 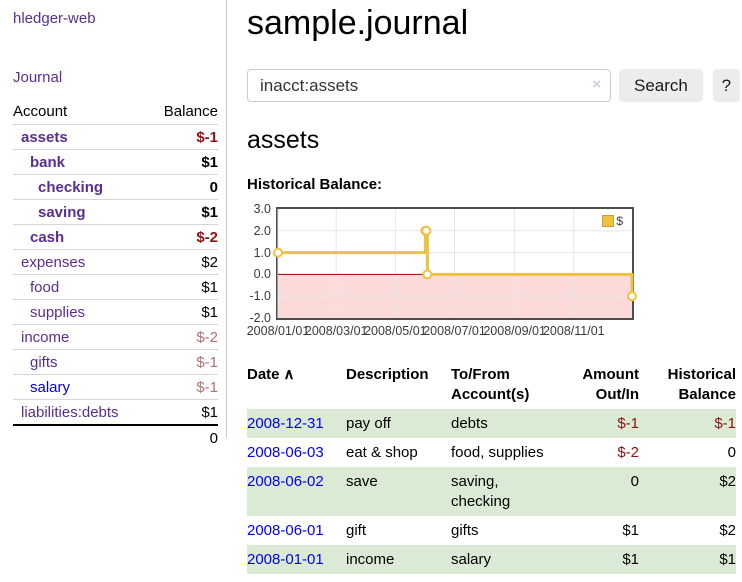 I want to click on account-link: cash, so click(x=47, y=237).